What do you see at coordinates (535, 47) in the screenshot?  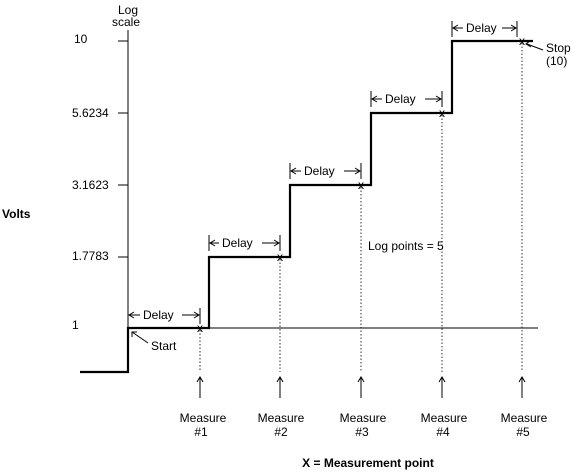 I see `stop-pointer` at bounding box center [535, 47].